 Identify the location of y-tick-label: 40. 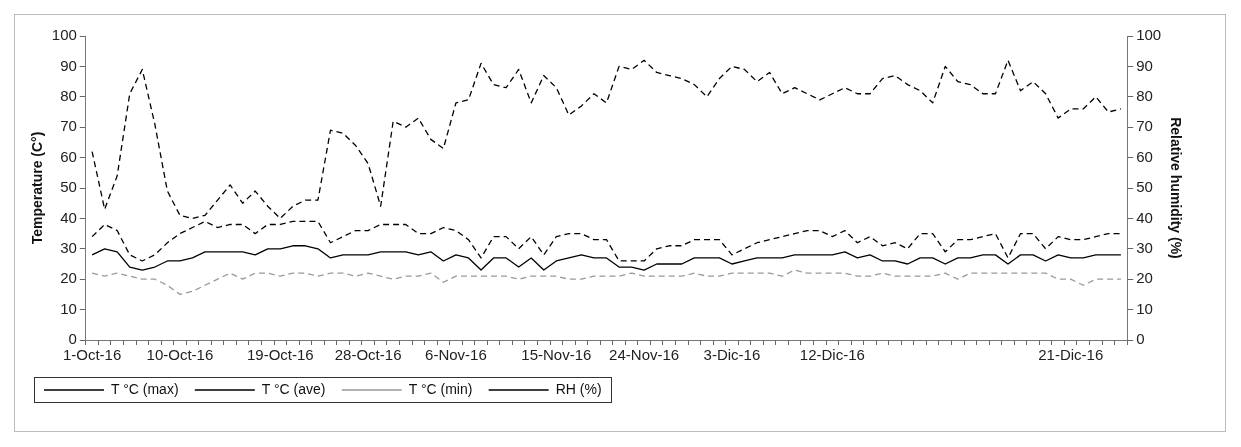
(68, 217).